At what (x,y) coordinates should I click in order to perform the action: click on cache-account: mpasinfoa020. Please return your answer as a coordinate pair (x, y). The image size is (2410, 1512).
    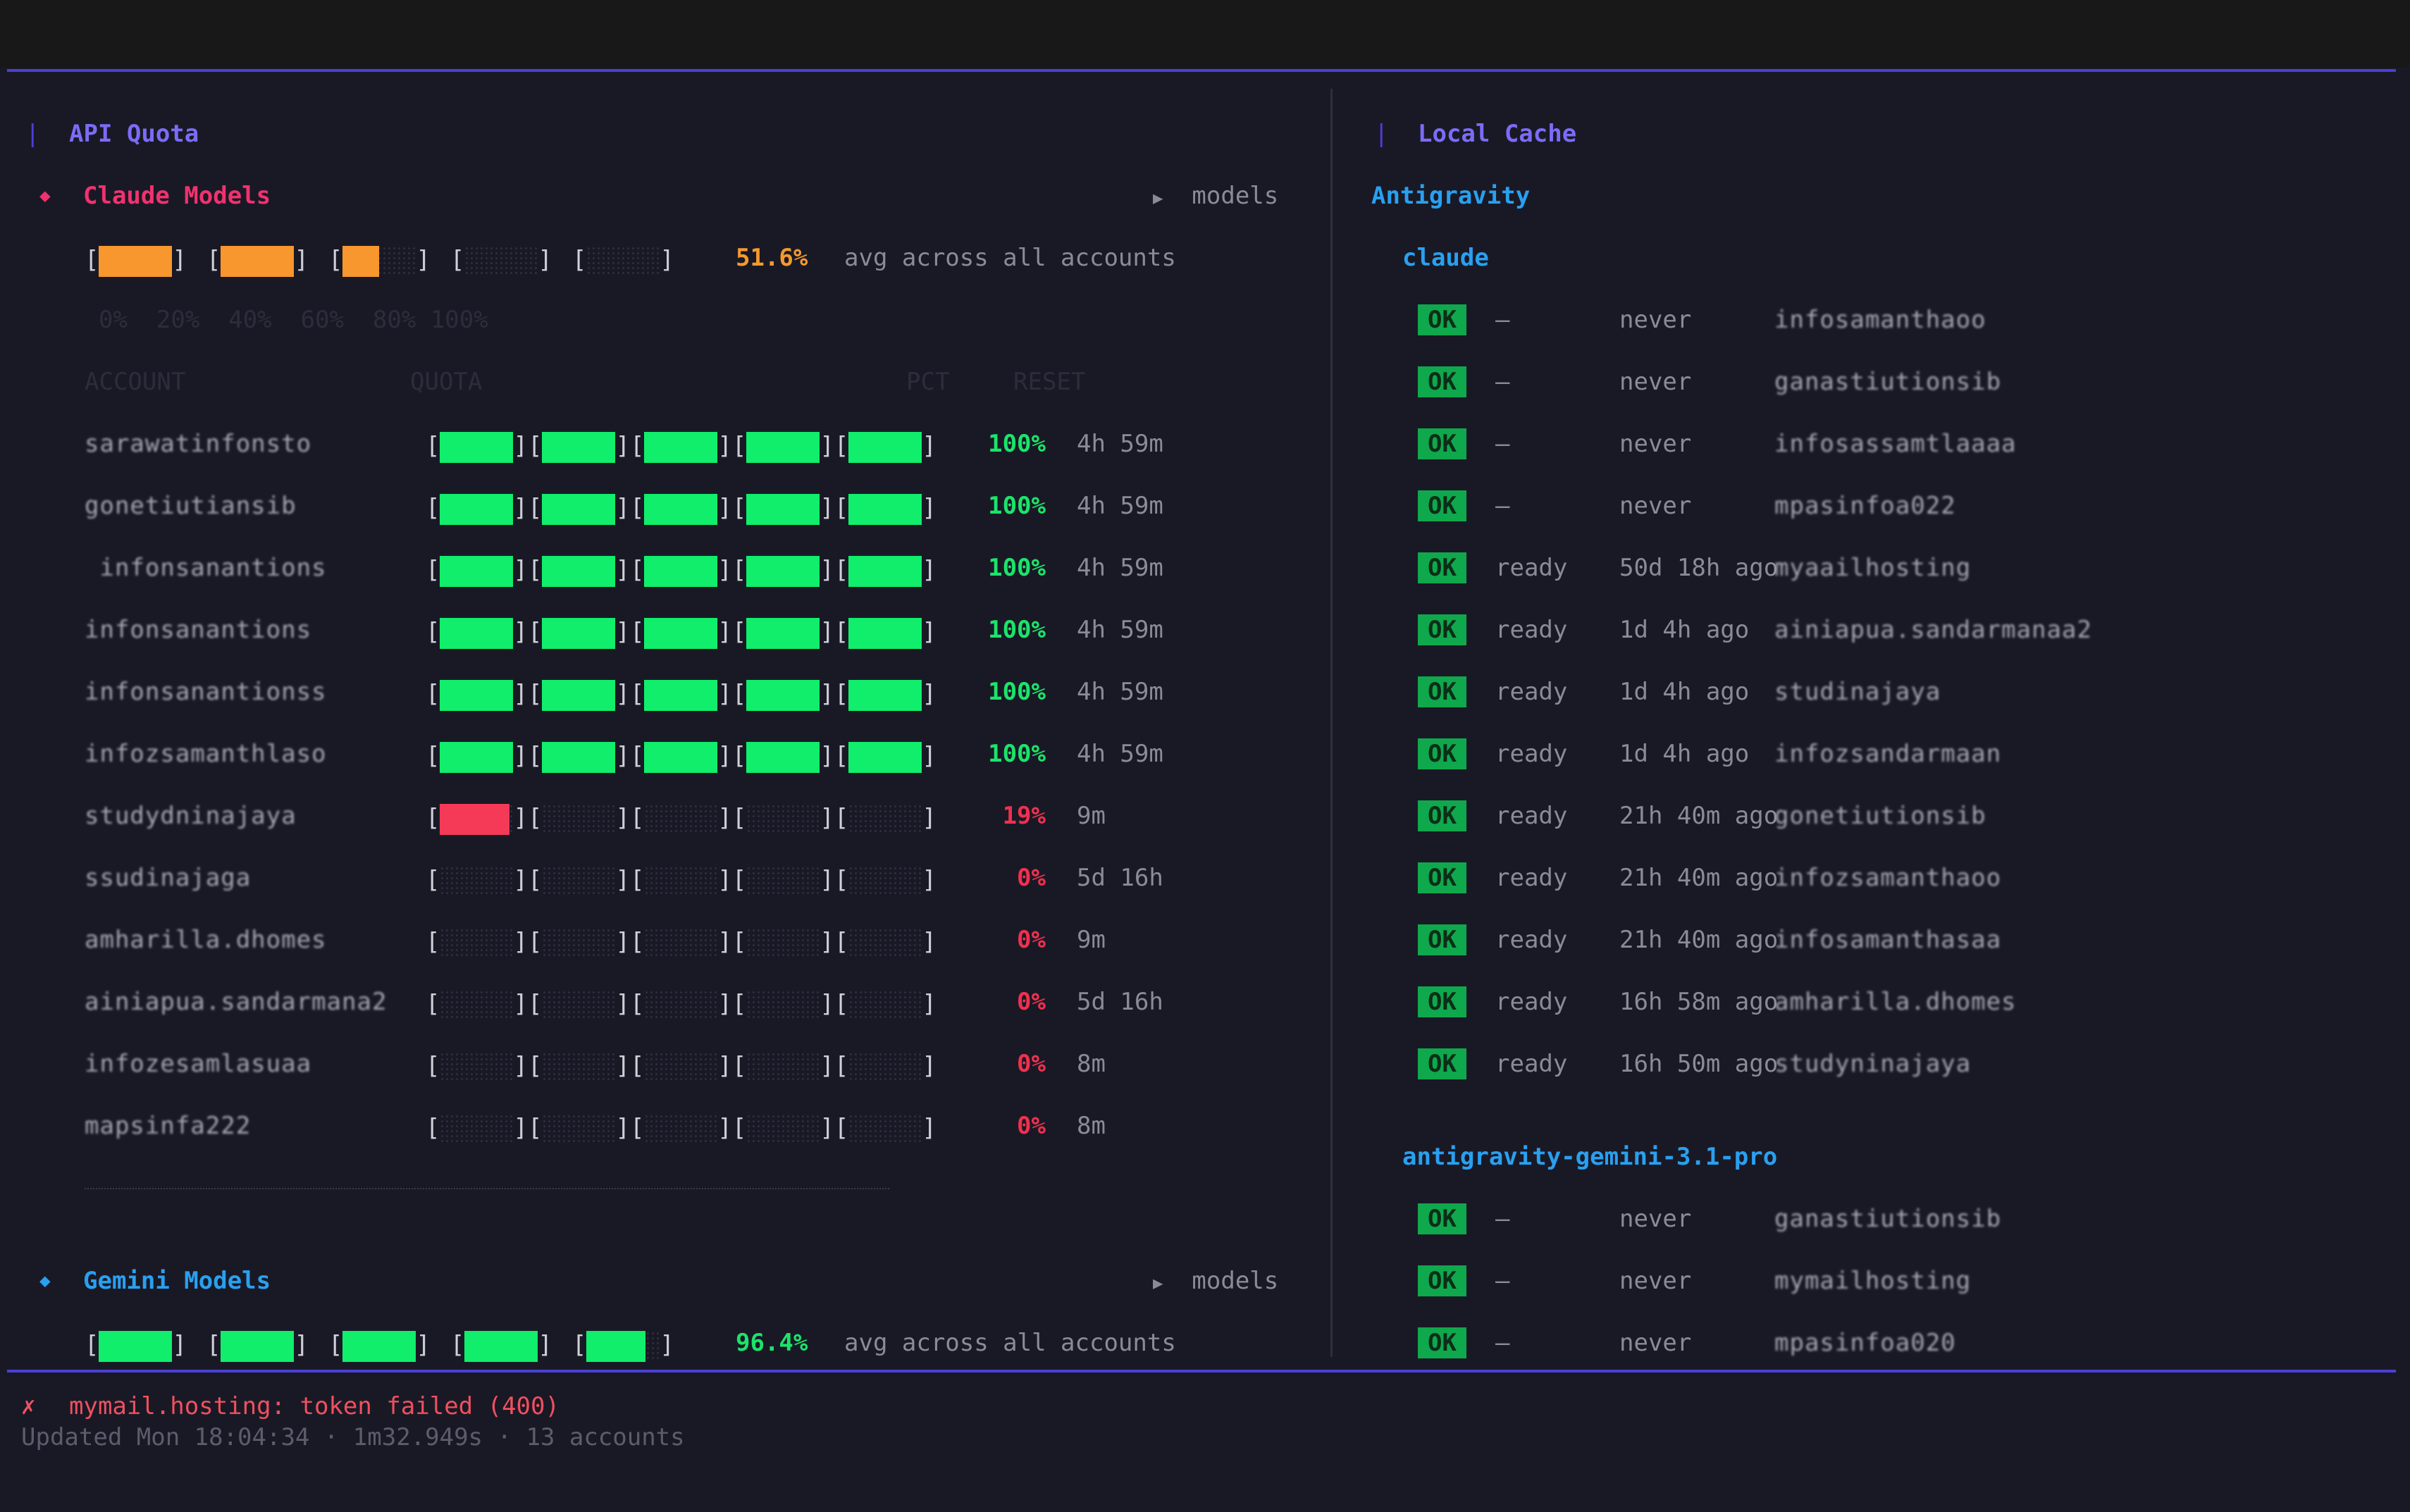
    Looking at the image, I should click on (1865, 1343).